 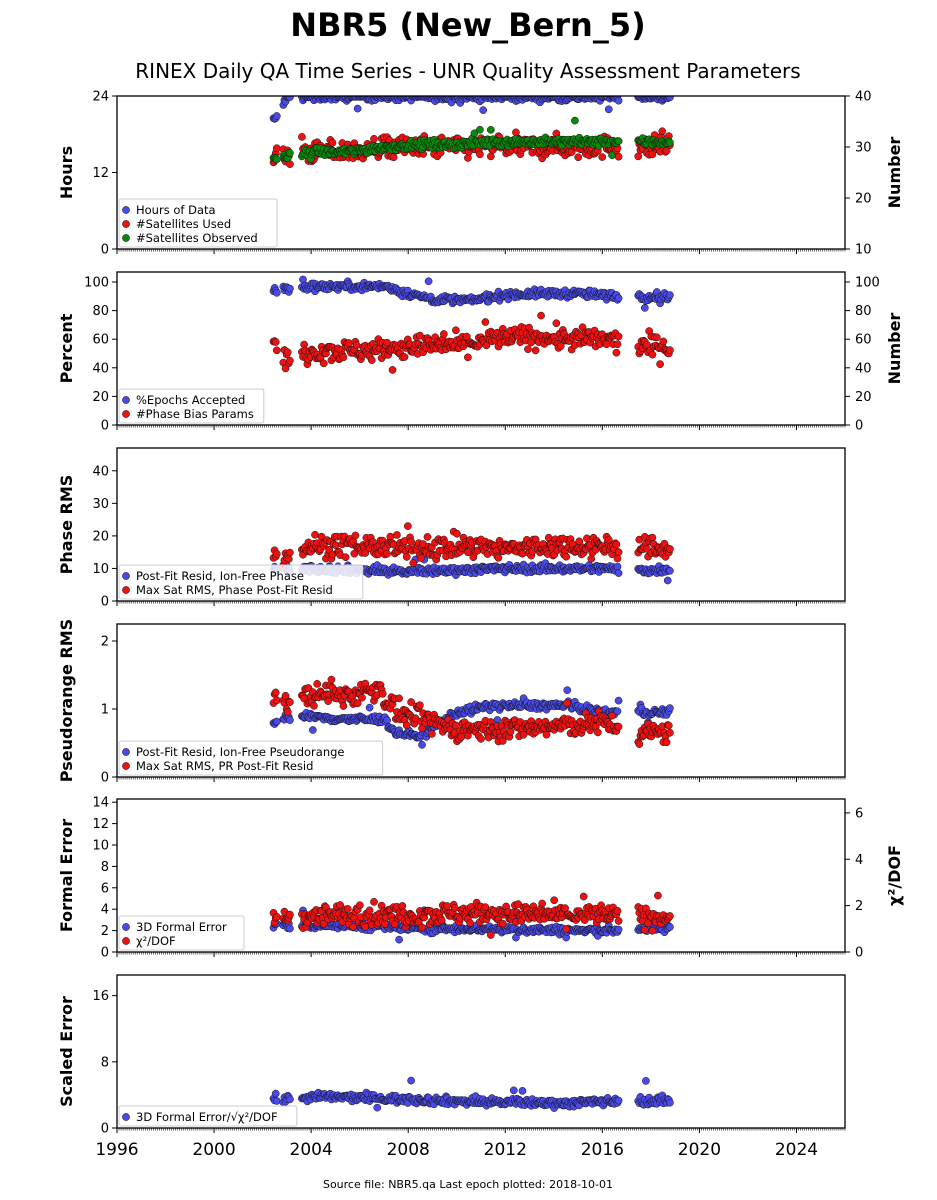 I want to click on y-right-tick-label: 60, so click(x=863, y=340).